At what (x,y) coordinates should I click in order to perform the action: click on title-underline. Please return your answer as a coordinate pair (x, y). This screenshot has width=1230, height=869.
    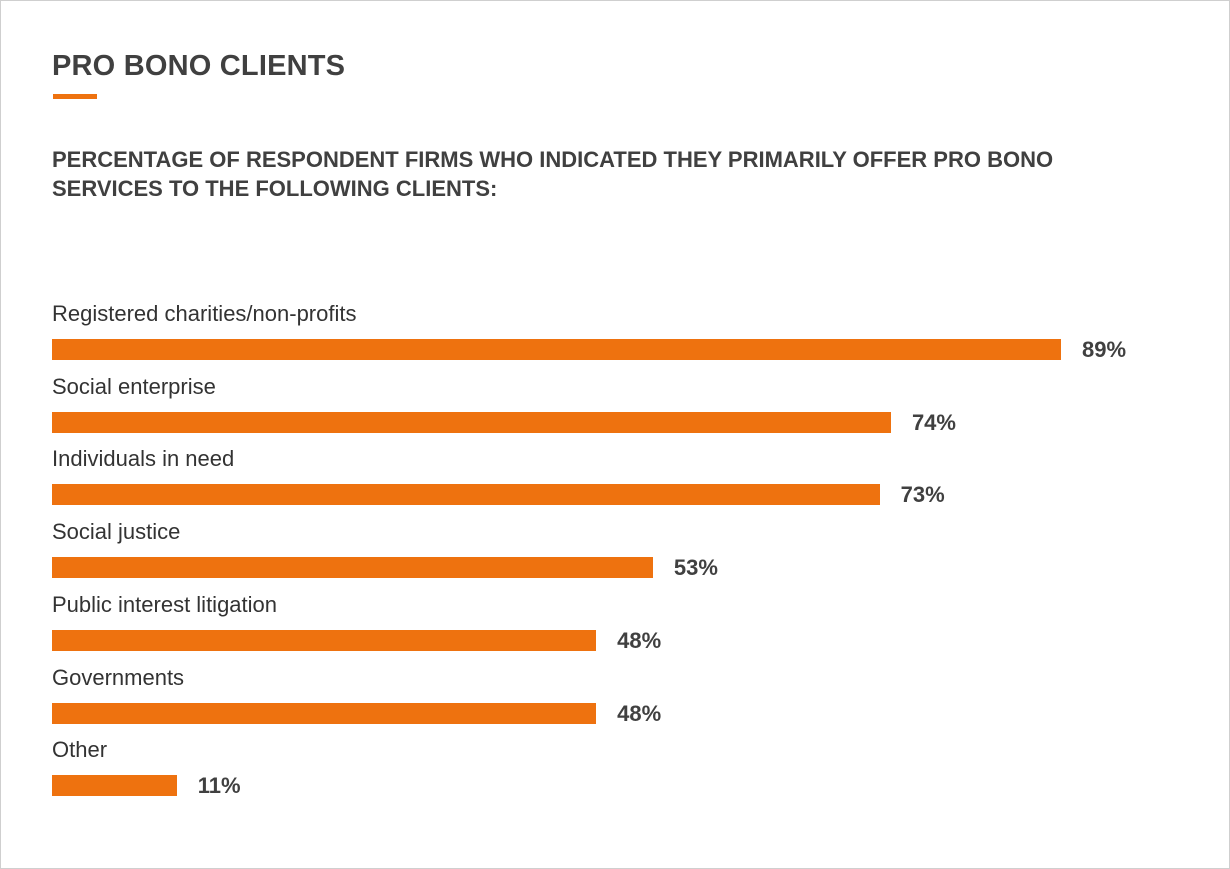
    Looking at the image, I should click on (75, 96).